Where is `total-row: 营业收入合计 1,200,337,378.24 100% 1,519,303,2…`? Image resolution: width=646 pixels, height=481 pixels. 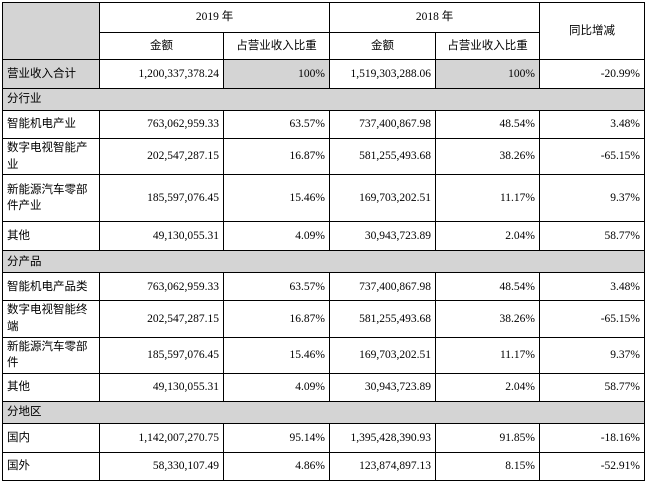
total-row: 营业收入合计 1,200,337,378.24 100% 1,519,303,2… is located at coordinates (323, 74).